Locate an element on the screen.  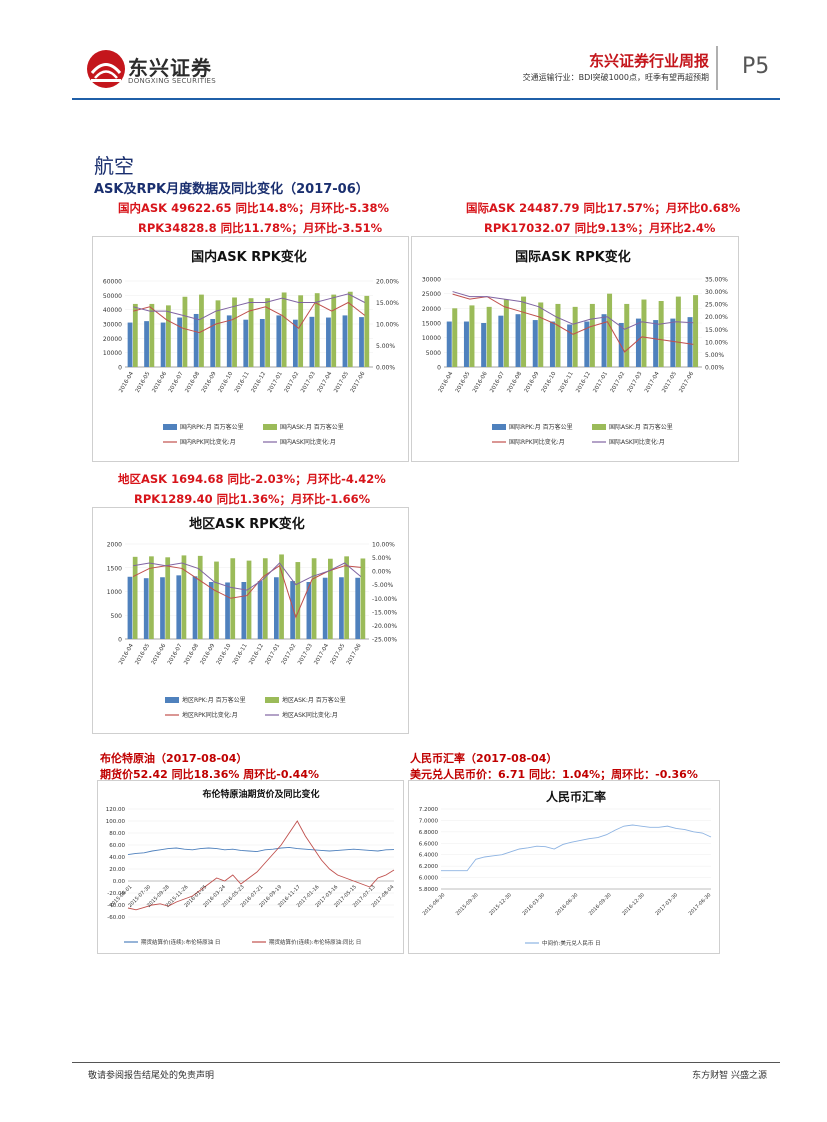
legend-label: 期货结算价(连续):布伦特原油:同比 日 is located at coordinates (315, 942).